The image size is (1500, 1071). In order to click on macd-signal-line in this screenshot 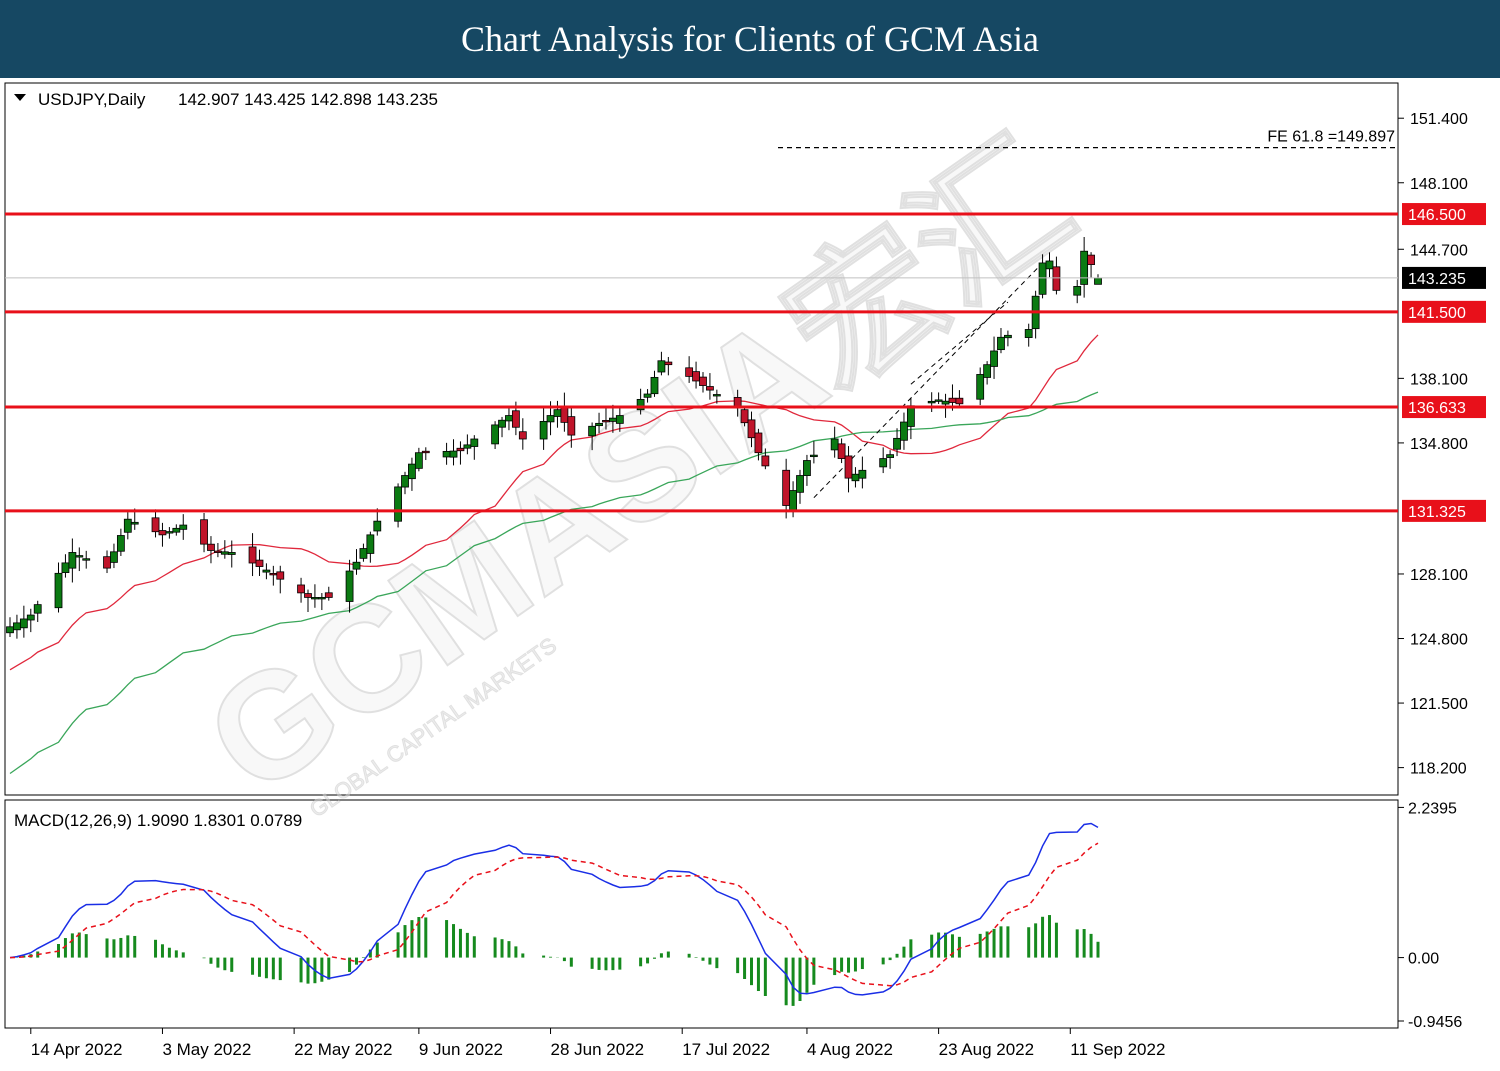, I will do `click(554, 914)`.